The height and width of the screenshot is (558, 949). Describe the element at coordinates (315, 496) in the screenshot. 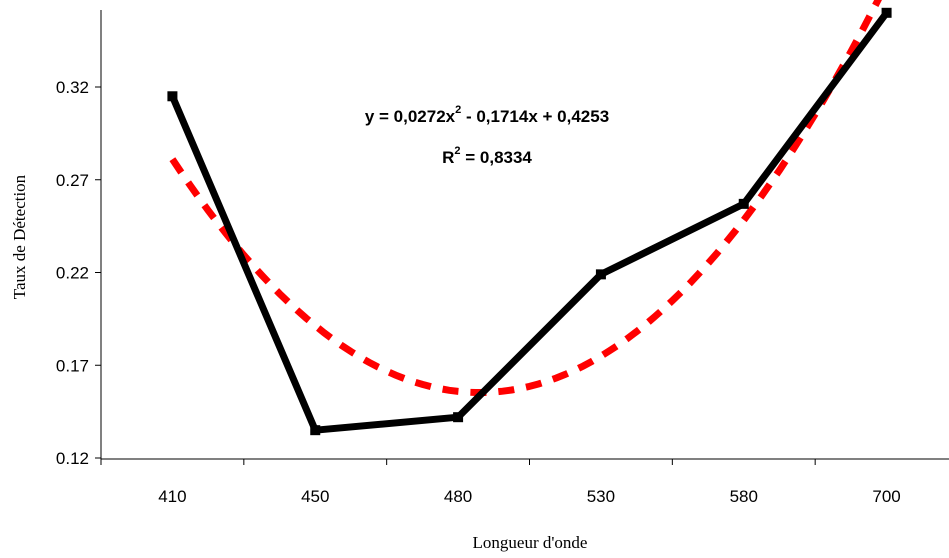

I see `x-tick-label: 450` at that location.